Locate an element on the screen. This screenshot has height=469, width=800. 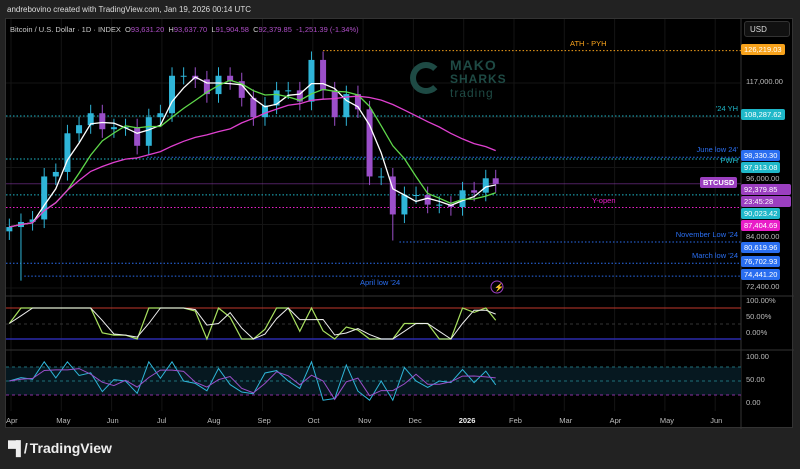
time-axis-label: Oct is located at coordinates (313, 420).